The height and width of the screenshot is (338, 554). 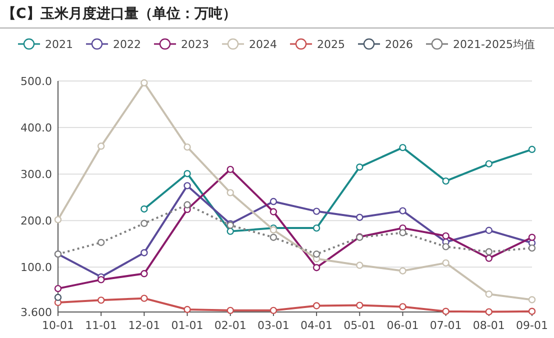 What do you see at coordinates (36, 81) in the screenshot?
I see `y-tick-label: 500.0` at bounding box center [36, 81].